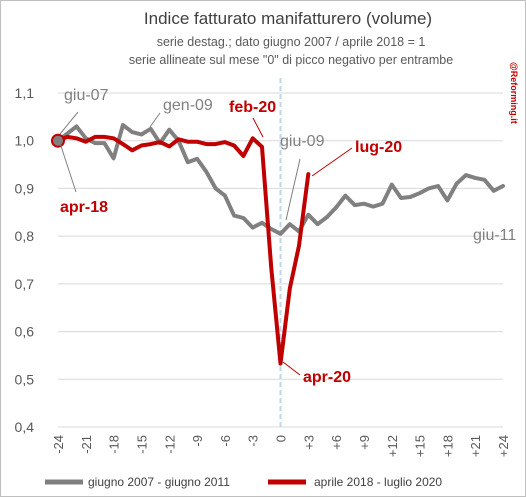 The height and width of the screenshot is (497, 526). Describe the element at coordinates (159, 482) in the screenshot. I see `legend-label: giugno 2007 - giugno 2011` at that location.